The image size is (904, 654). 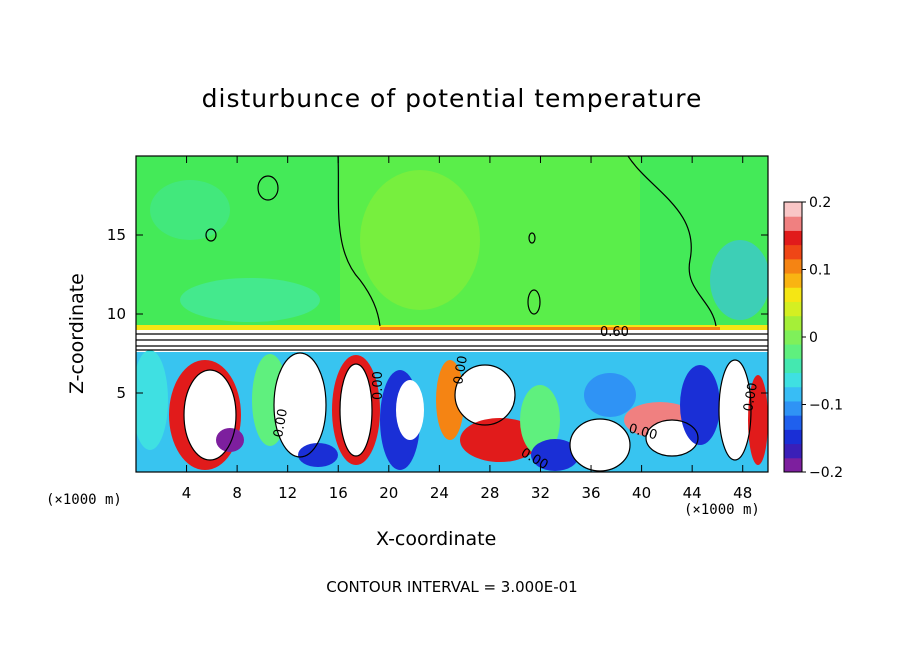 I want to click on inversion-warm-core, so click(x=550, y=328).